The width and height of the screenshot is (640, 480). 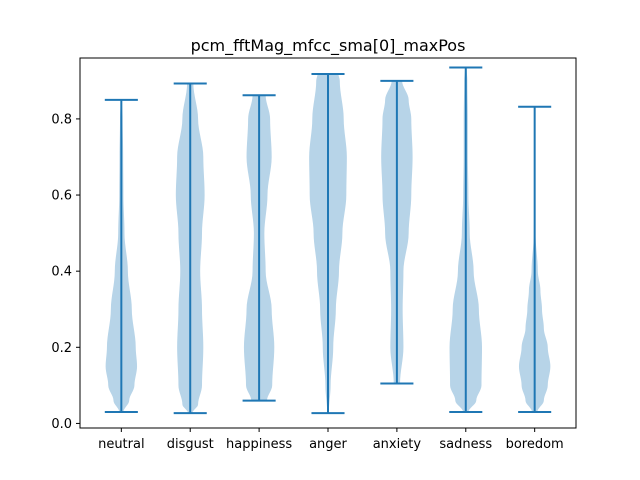 What do you see at coordinates (61, 119) in the screenshot?
I see `y-tick-label: 0.8` at bounding box center [61, 119].